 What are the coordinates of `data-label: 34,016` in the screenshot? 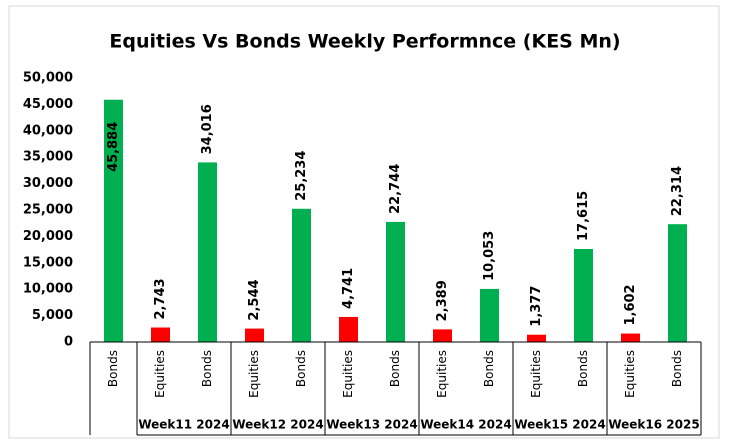 It's located at (207, 129).